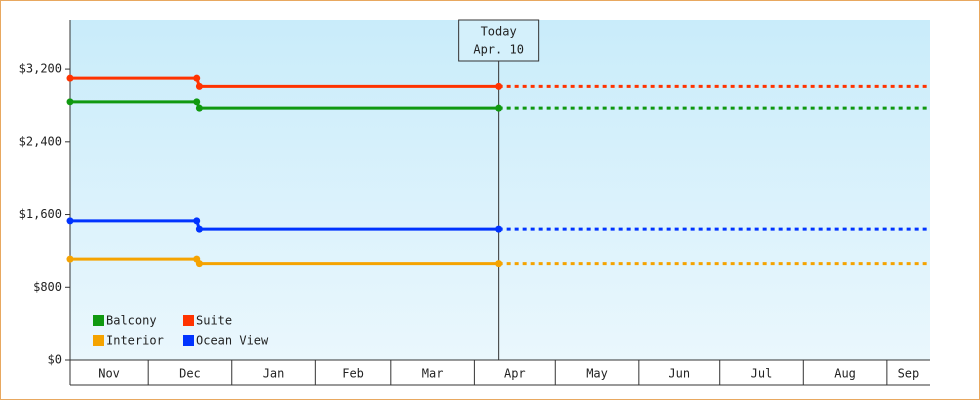 This screenshot has height=400, width=980. What do you see at coordinates (498, 50) in the screenshot?
I see `today-date: Apr. 10` at bounding box center [498, 50].